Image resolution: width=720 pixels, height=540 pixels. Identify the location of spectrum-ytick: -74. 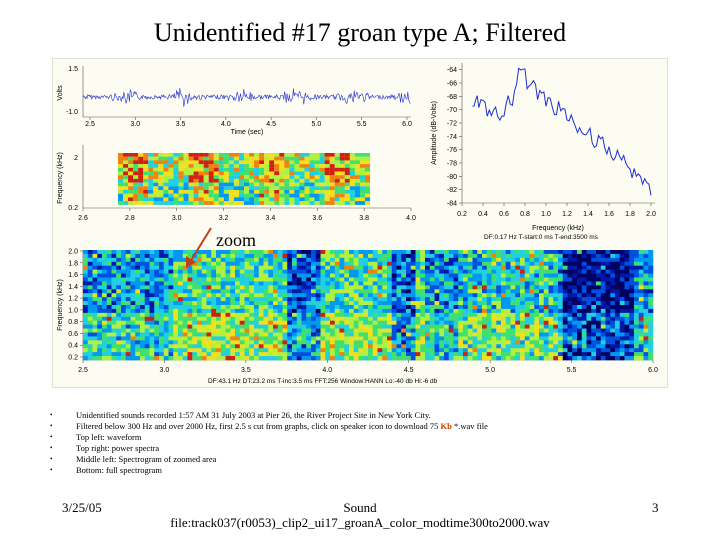
(452, 137).